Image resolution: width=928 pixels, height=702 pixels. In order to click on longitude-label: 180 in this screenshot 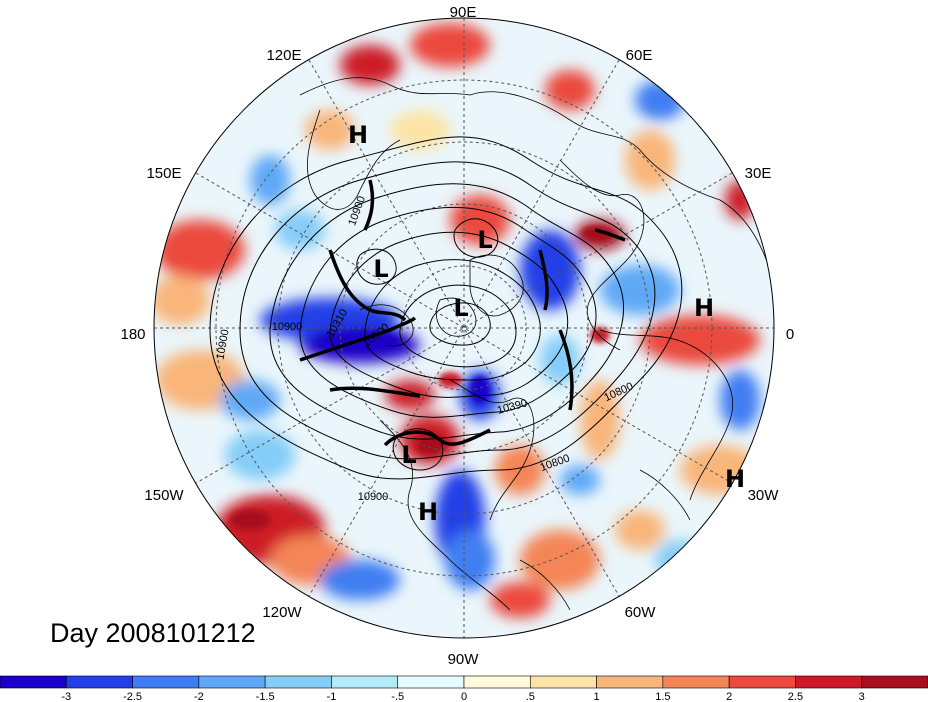, I will do `click(132, 334)`.